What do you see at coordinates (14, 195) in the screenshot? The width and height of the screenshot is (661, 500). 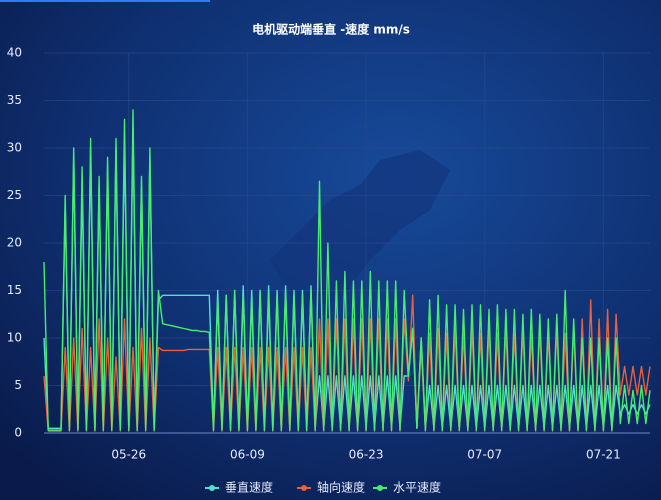 I see `y-tick-label: 25` at bounding box center [14, 195].